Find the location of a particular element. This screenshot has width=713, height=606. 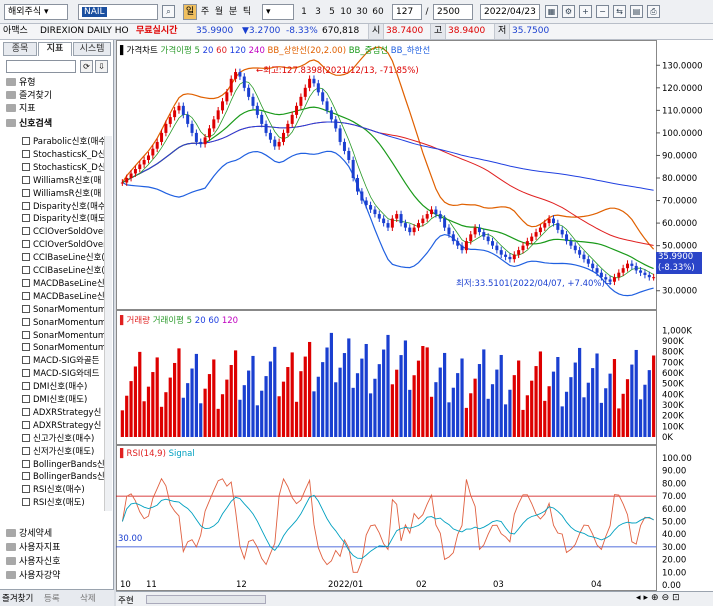

range-3-button: 3 is located at coordinates (318, 12).